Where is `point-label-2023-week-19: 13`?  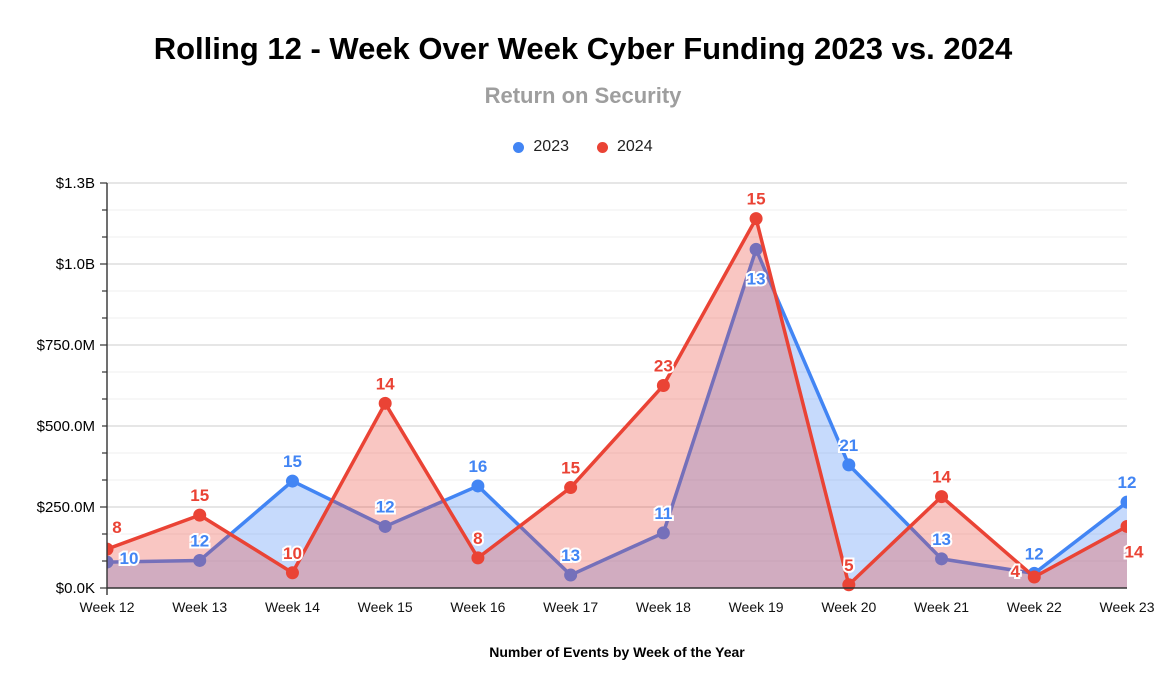 point-label-2023-week-19: 13 is located at coordinates (756, 278).